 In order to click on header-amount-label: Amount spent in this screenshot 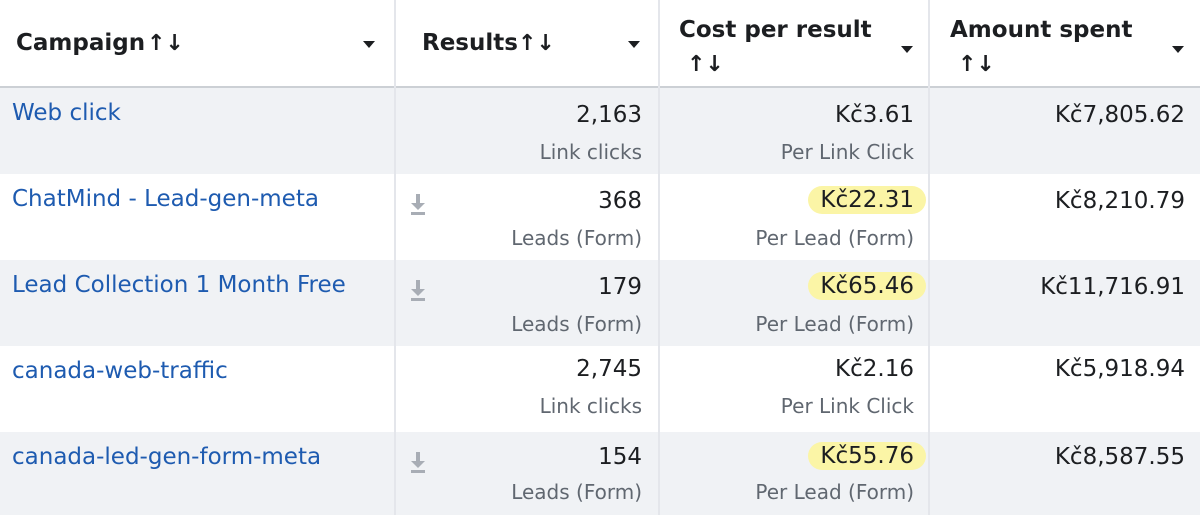, I will do `click(1041, 30)`.